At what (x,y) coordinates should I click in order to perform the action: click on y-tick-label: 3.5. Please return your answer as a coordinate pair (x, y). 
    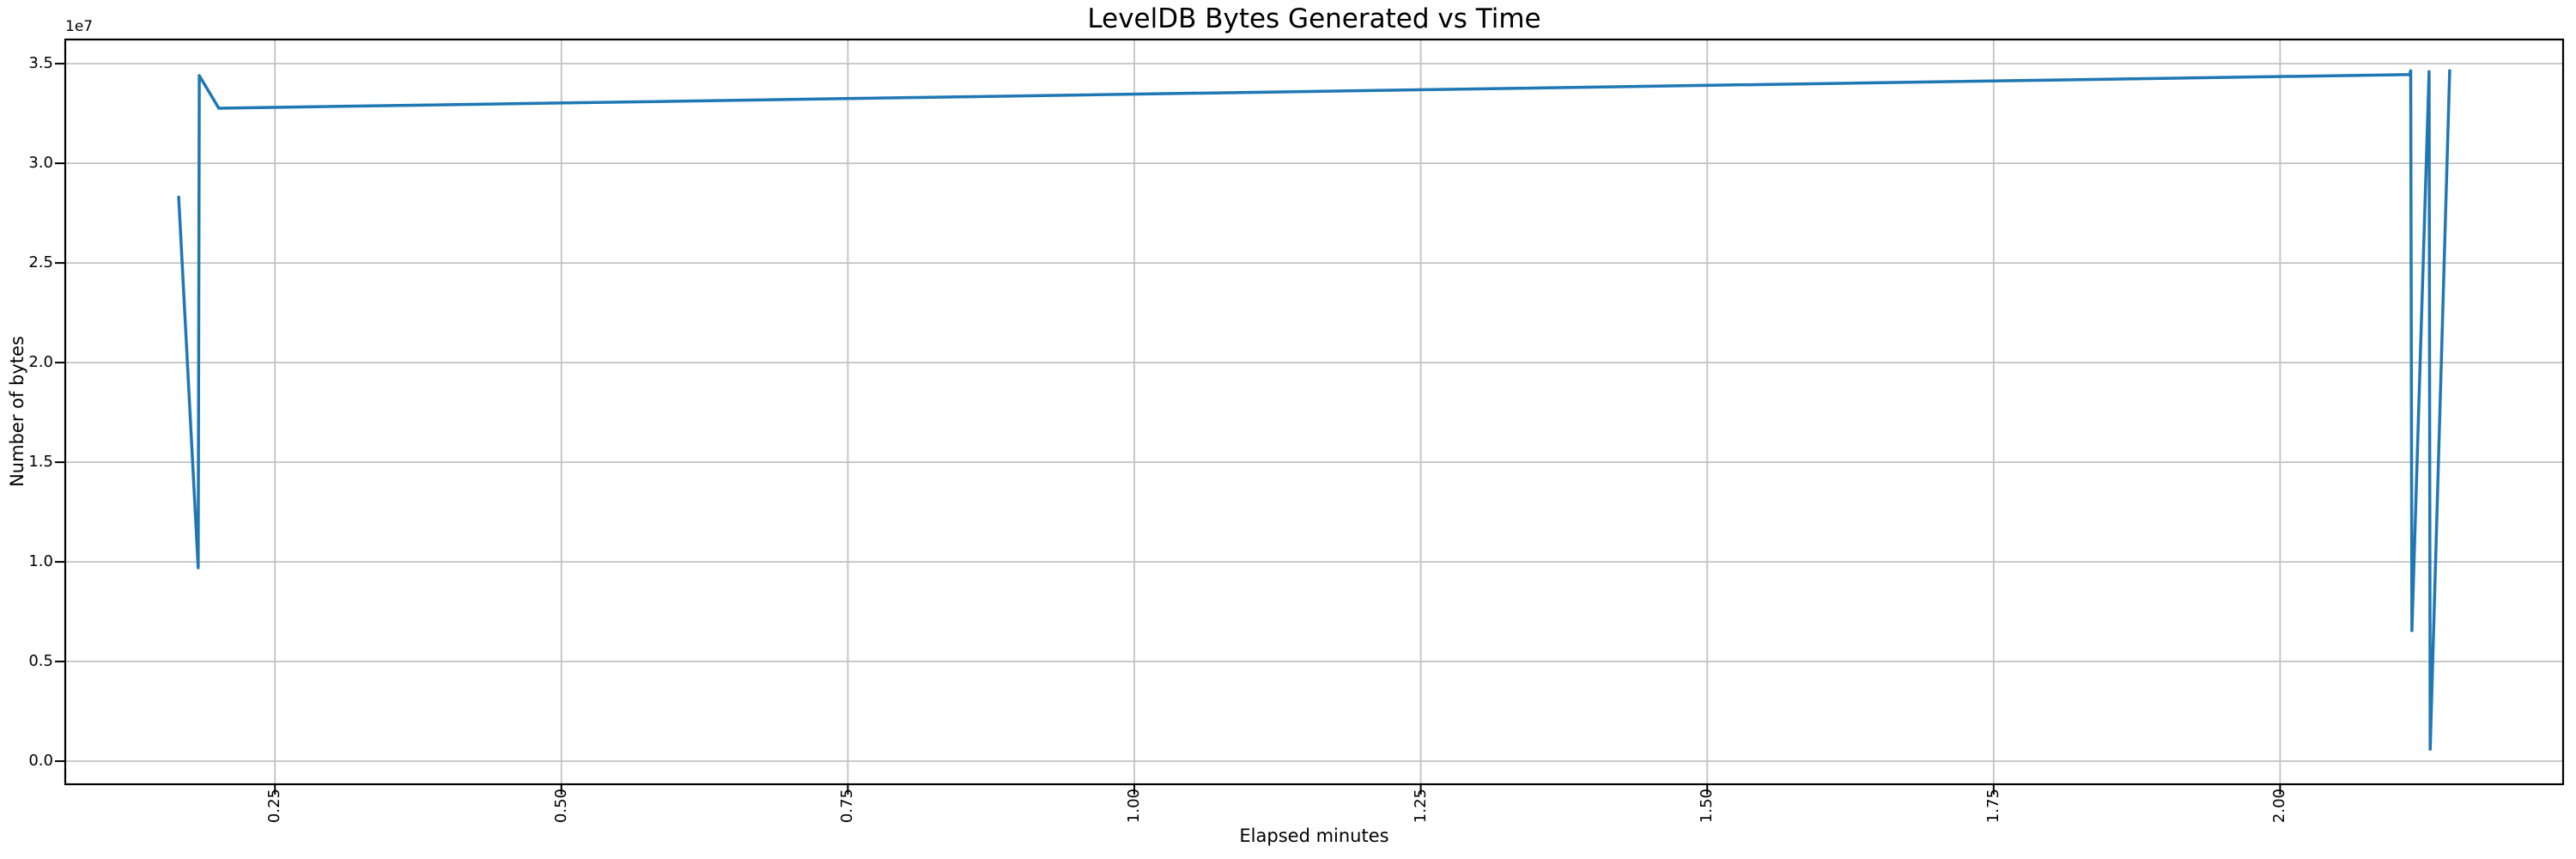
    Looking at the image, I should click on (40, 64).